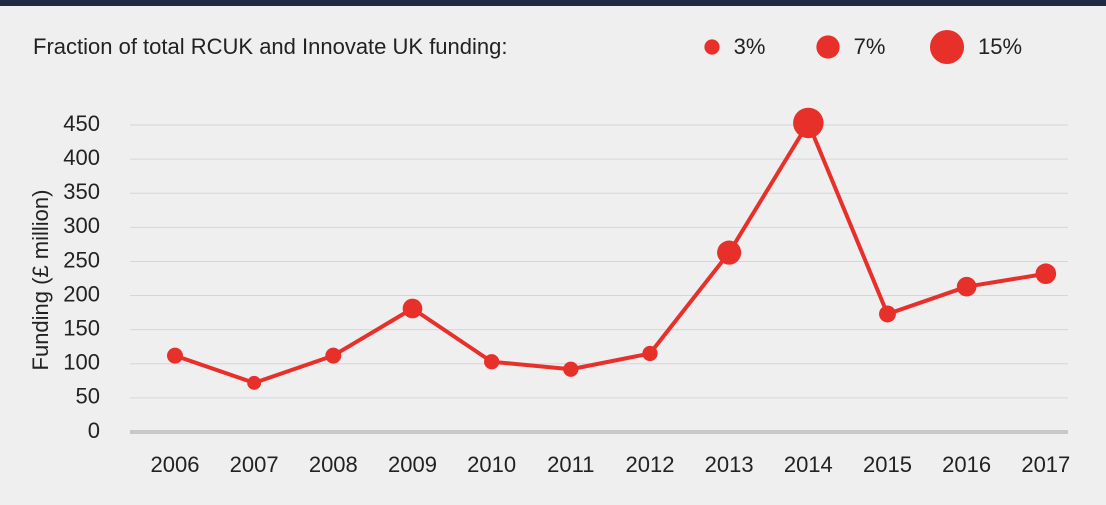  Describe the element at coordinates (750, 46) in the screenshot. I see `legend-label: 3%` at that location.